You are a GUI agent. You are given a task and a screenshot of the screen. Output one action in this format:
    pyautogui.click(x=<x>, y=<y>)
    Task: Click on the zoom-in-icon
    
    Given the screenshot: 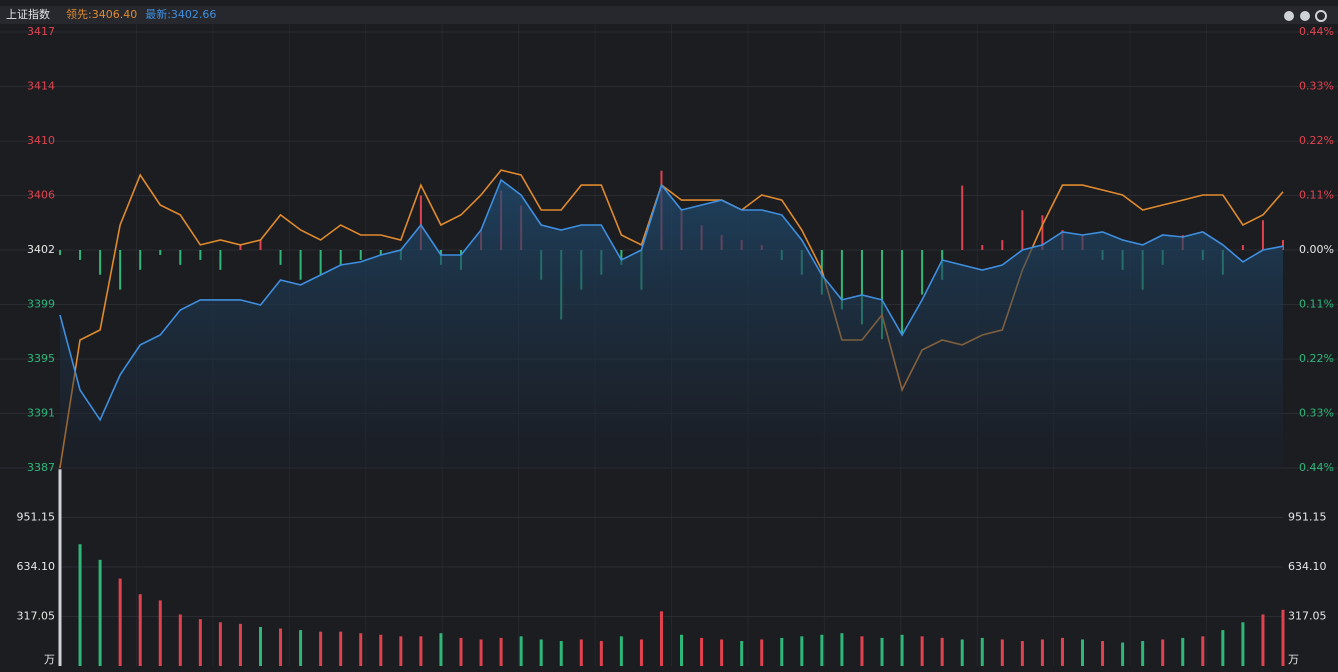 What is the action you would take?
    pyautogui.click(x=1289, y=16)
    